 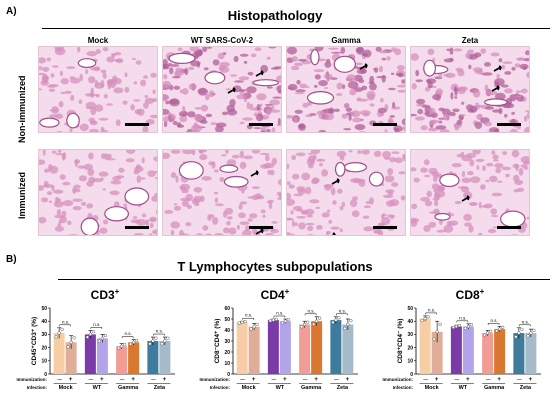 I want to click on group-label: Zeta, so click(x=526, y=388).